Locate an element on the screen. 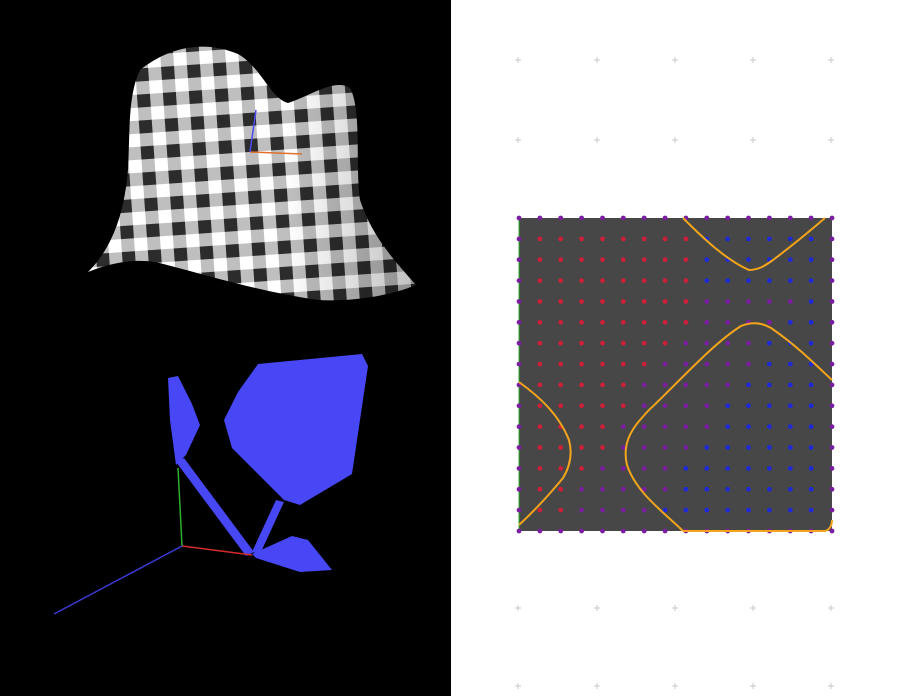  surface-axis-z is located at coordinates (253, 131).